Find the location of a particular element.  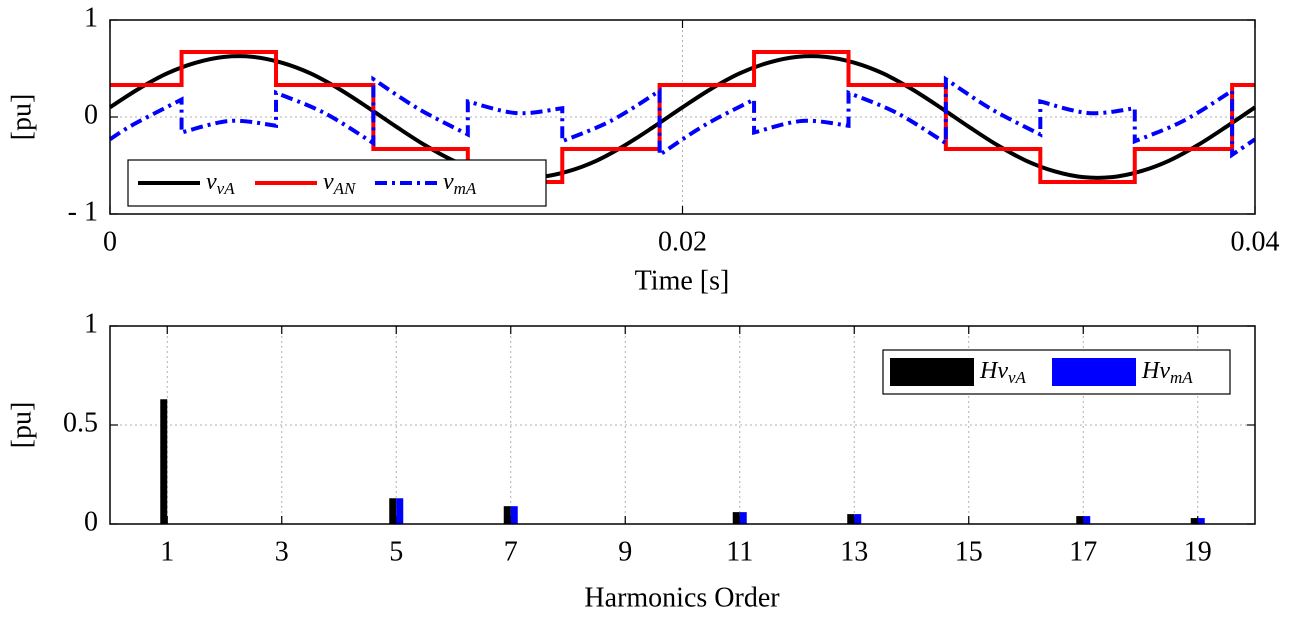

x-tick-label: 0.02 is located at coordinates (682, 241).